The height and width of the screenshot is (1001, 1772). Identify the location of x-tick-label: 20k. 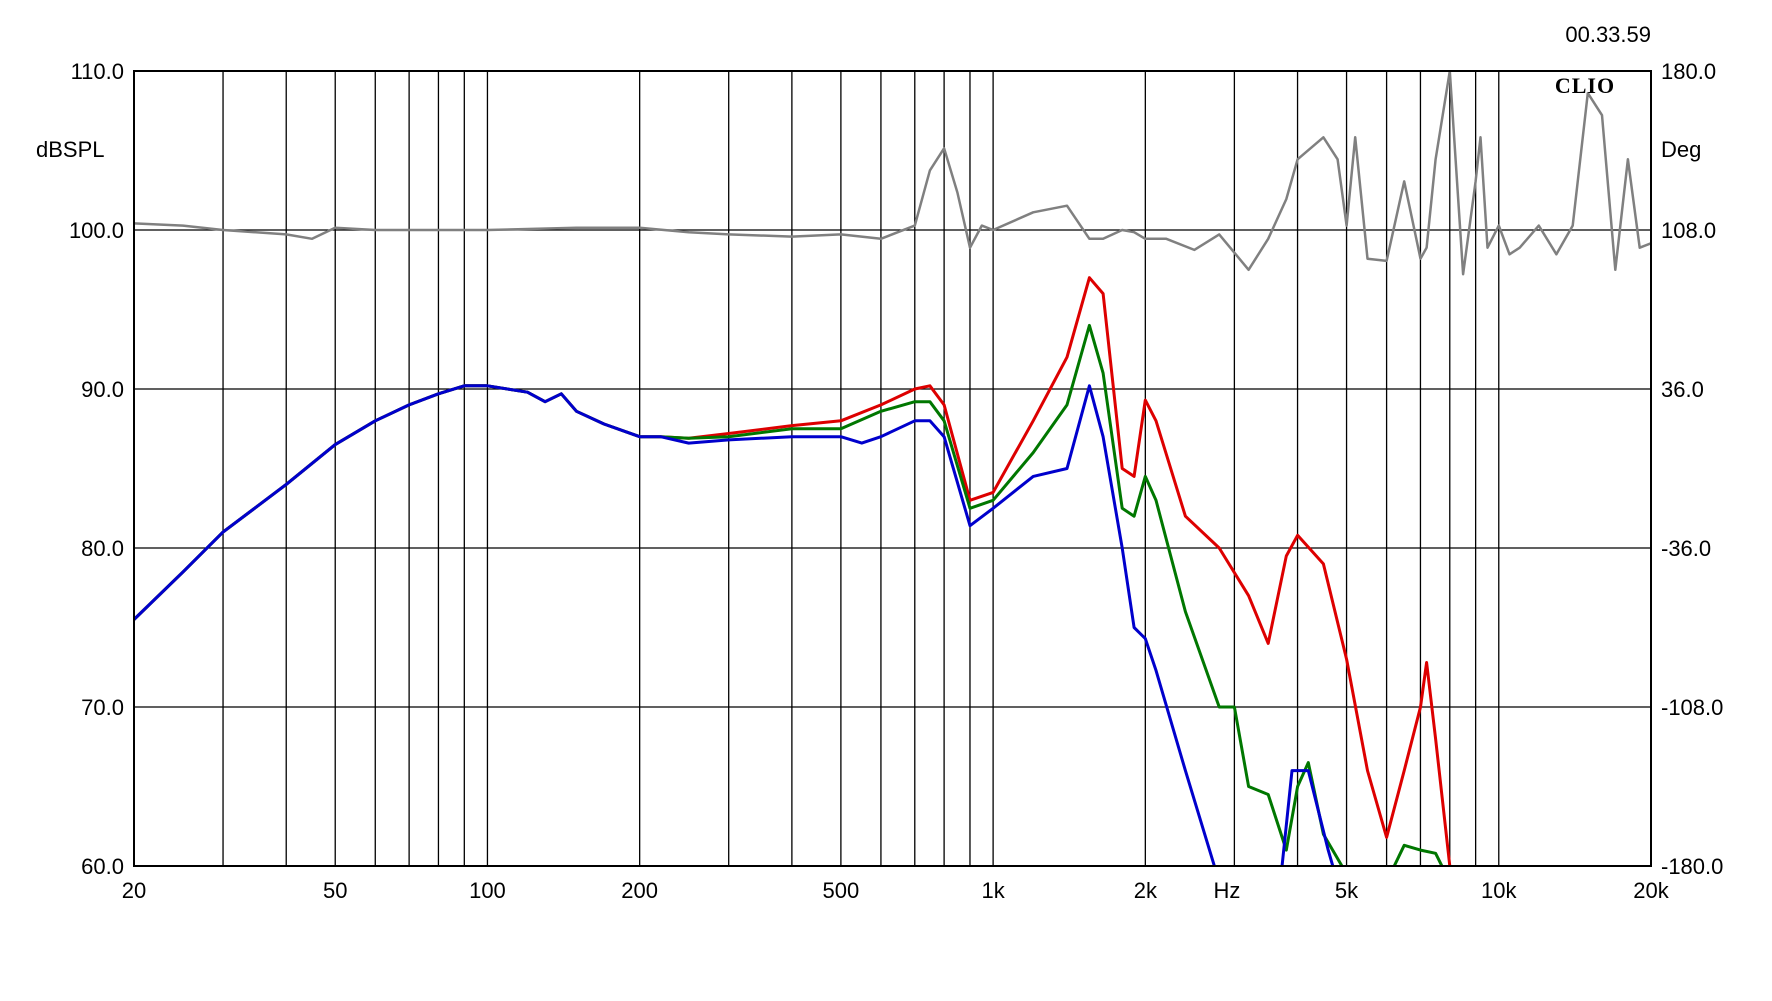
(1651, 890).